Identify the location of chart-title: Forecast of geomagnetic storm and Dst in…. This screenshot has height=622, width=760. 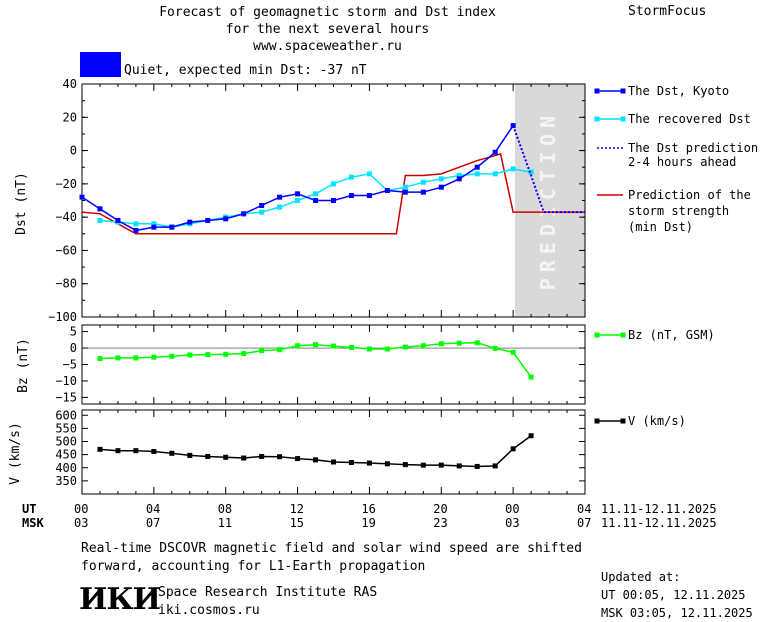
(327, 12).